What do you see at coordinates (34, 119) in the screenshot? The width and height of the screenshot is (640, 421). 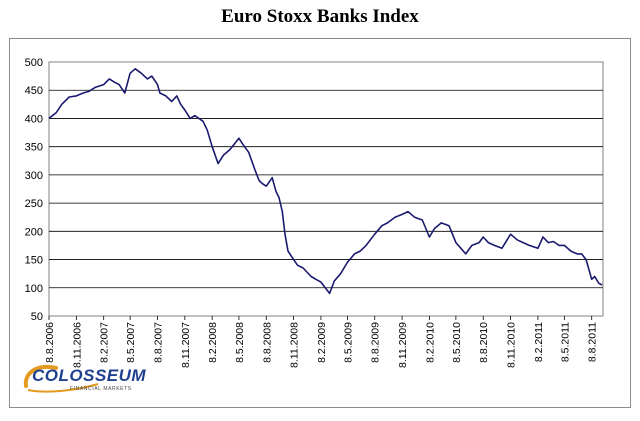 I see `y-tick-label: 400` at bounding box center [34, 119].